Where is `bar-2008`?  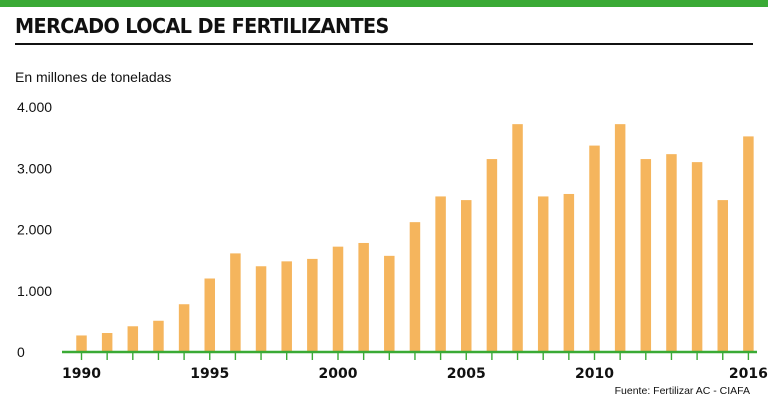 bar-2008 is located at coordinates (543, 274).